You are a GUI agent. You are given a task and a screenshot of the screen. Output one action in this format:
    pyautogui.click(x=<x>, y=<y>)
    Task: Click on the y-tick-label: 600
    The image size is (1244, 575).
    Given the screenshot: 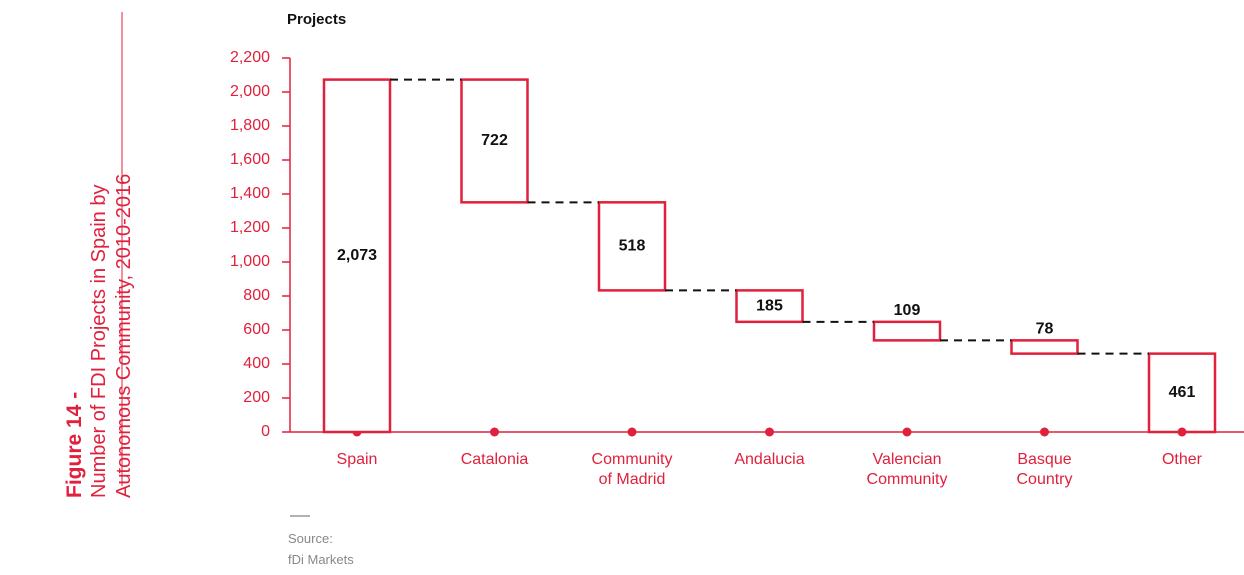 What is the action you would take?
    pyautogui.click(x=256, y=329)
    